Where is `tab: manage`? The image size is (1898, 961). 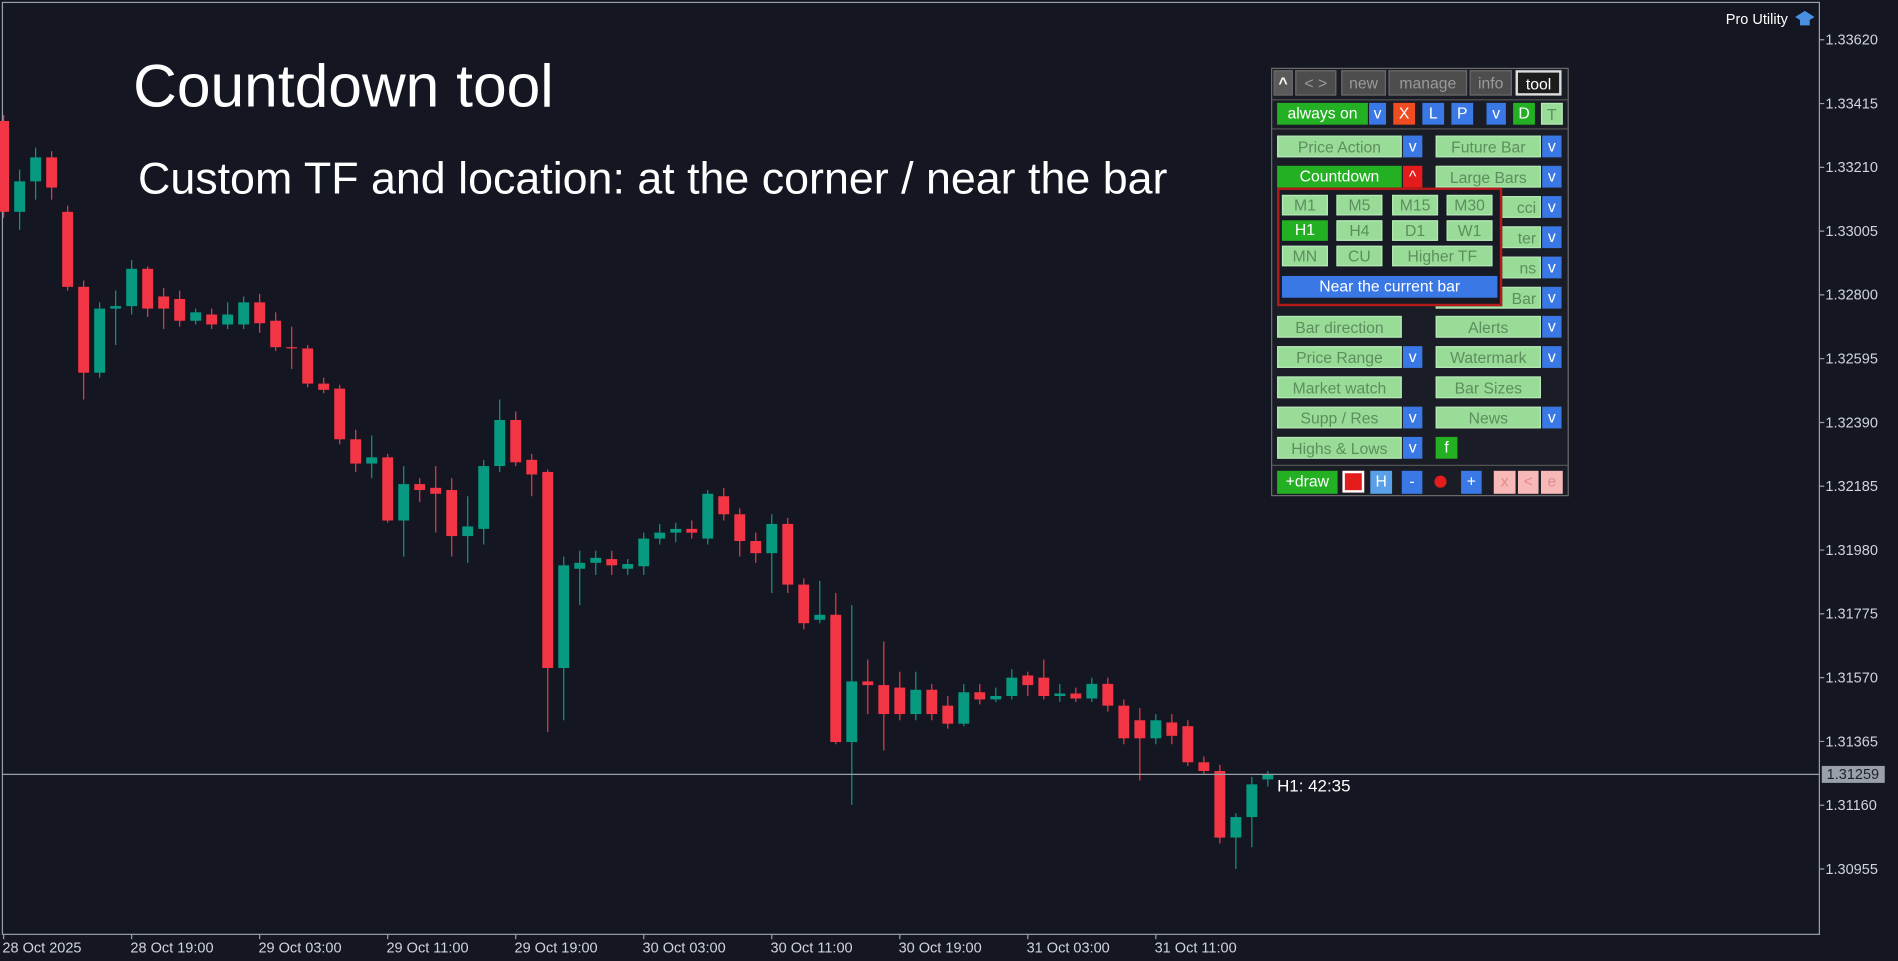 tab: manage is located at coordinates (1428, 83).